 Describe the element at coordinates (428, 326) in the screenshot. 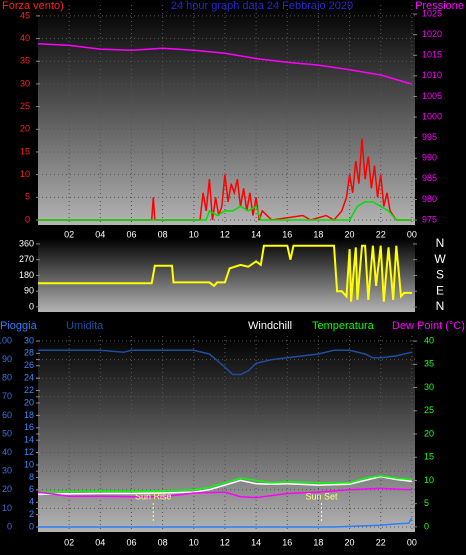

I see `legend-entry: Dew Point (°C)` at that location.